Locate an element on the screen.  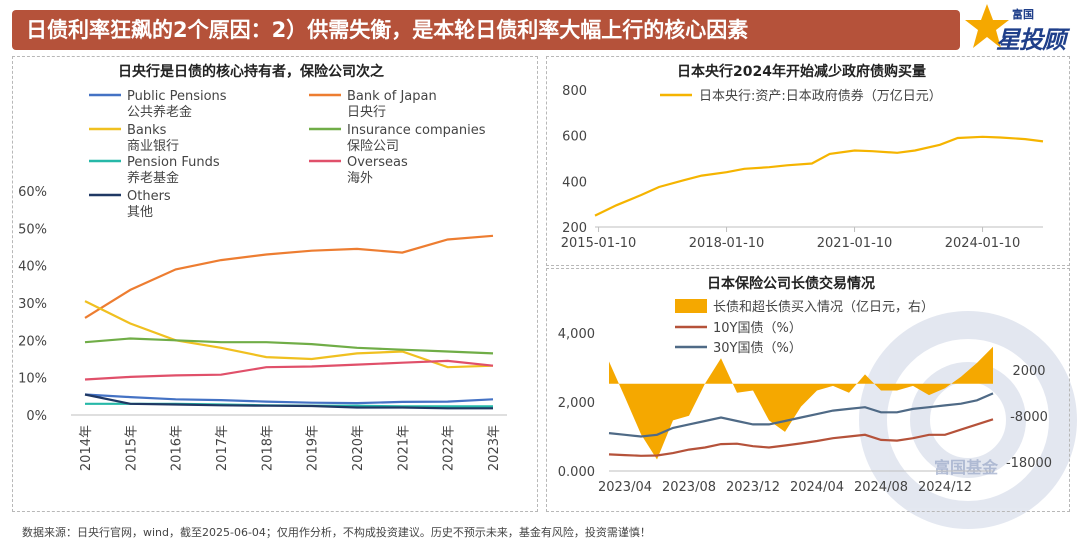
y-tick-label: 40% is located at coordinates (32, 267).